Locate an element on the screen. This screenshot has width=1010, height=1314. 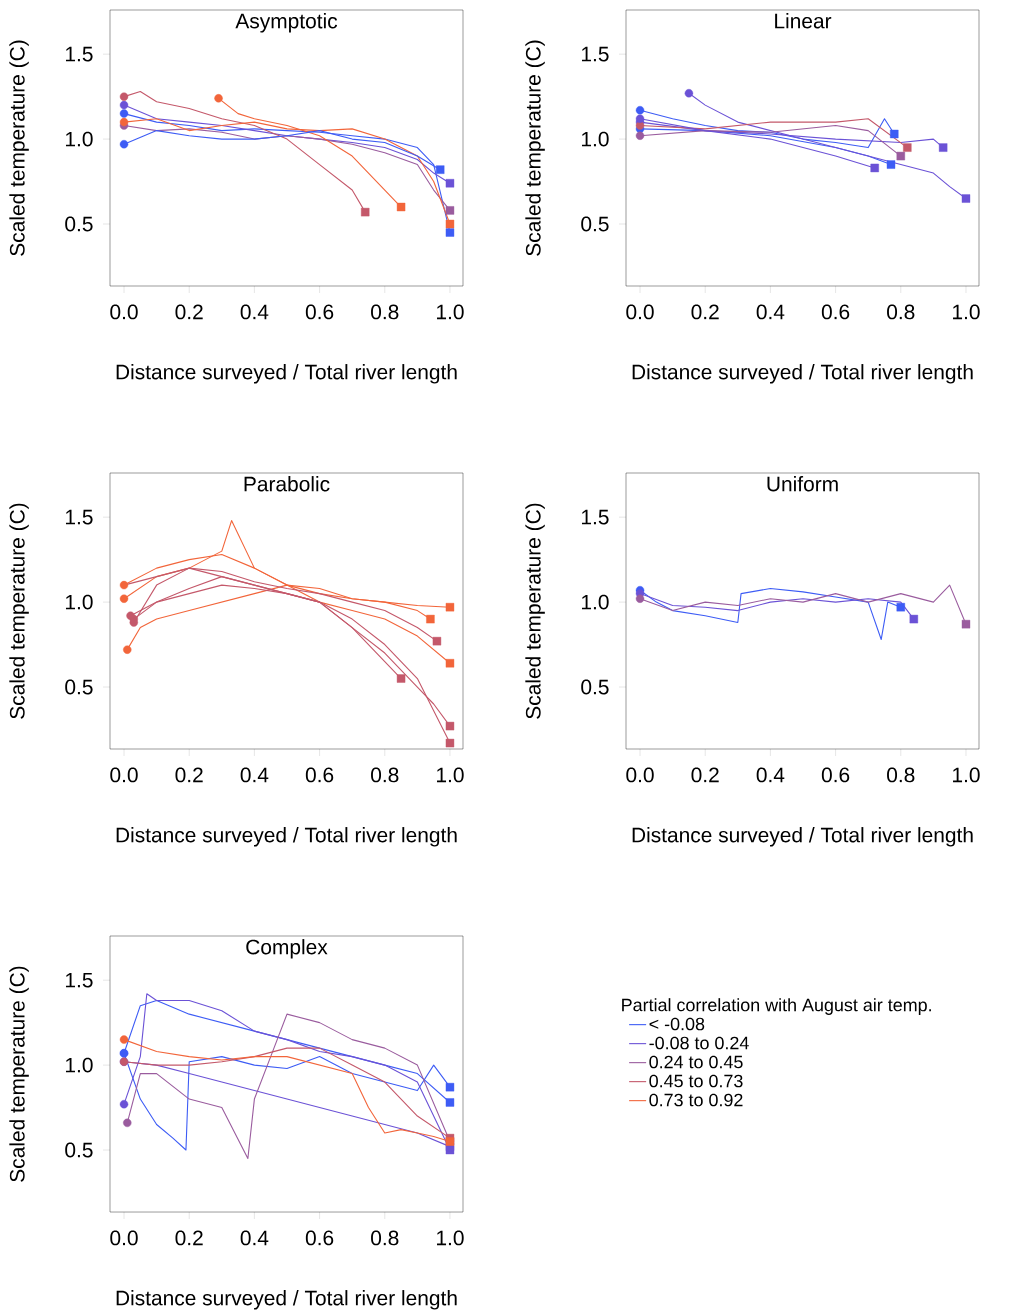
chart-title: Uniform is located at coordinates (802, 484).